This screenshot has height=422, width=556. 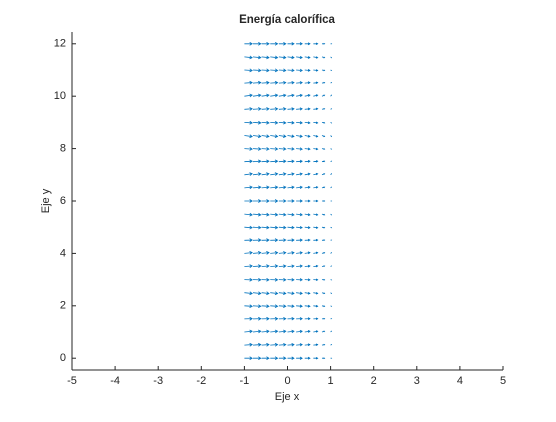 I want to click on x-tick-label: -5, so click(x=72, y=381).